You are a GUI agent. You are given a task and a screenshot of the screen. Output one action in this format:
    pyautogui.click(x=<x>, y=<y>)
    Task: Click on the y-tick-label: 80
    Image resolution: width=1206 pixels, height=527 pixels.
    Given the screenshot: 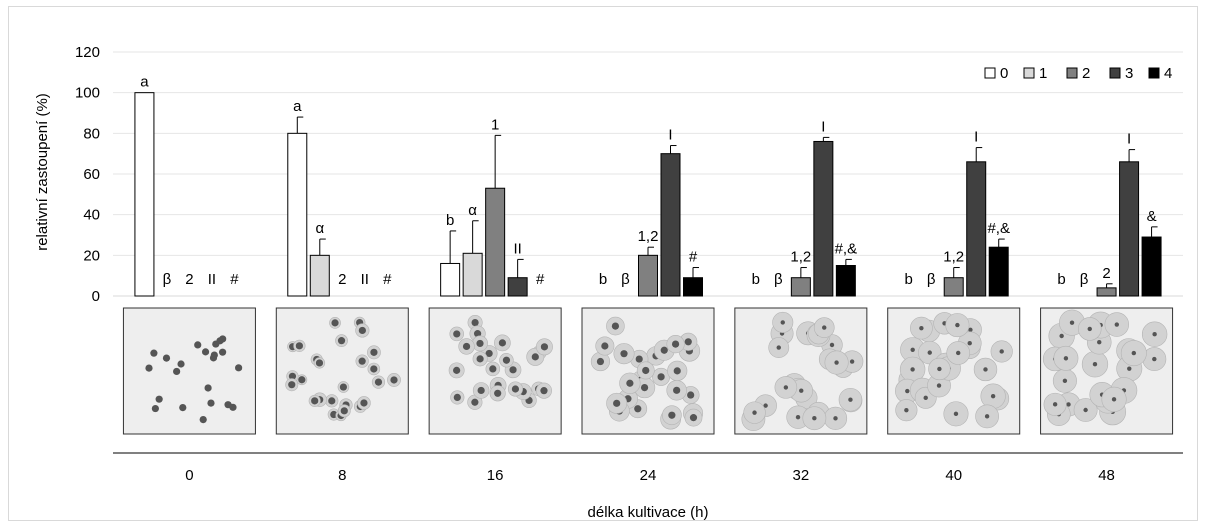 What is the action you would take?
    pyautogui.click(x=91, y=133)
    